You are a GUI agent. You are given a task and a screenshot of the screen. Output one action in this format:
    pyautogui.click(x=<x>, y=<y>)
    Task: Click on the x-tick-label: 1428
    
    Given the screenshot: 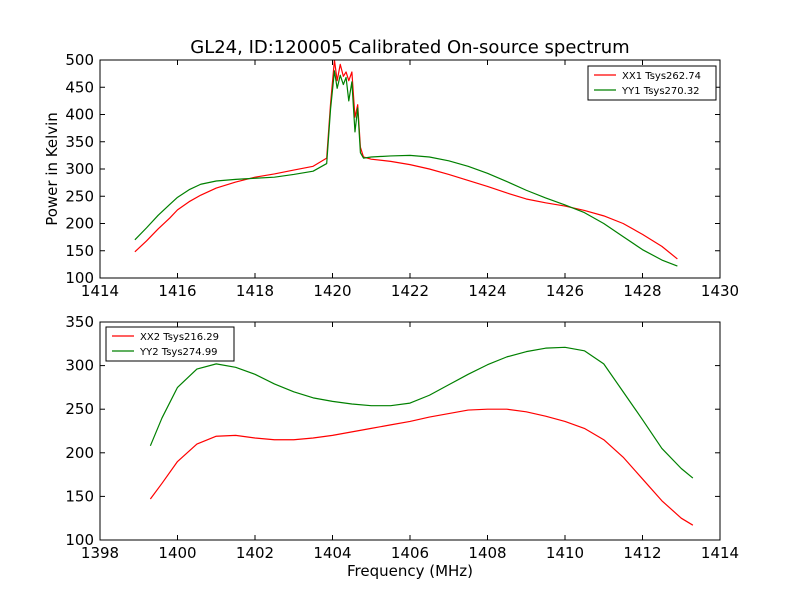 What is the action you would take?
    pyautogui.click(x=642, y=291)
    